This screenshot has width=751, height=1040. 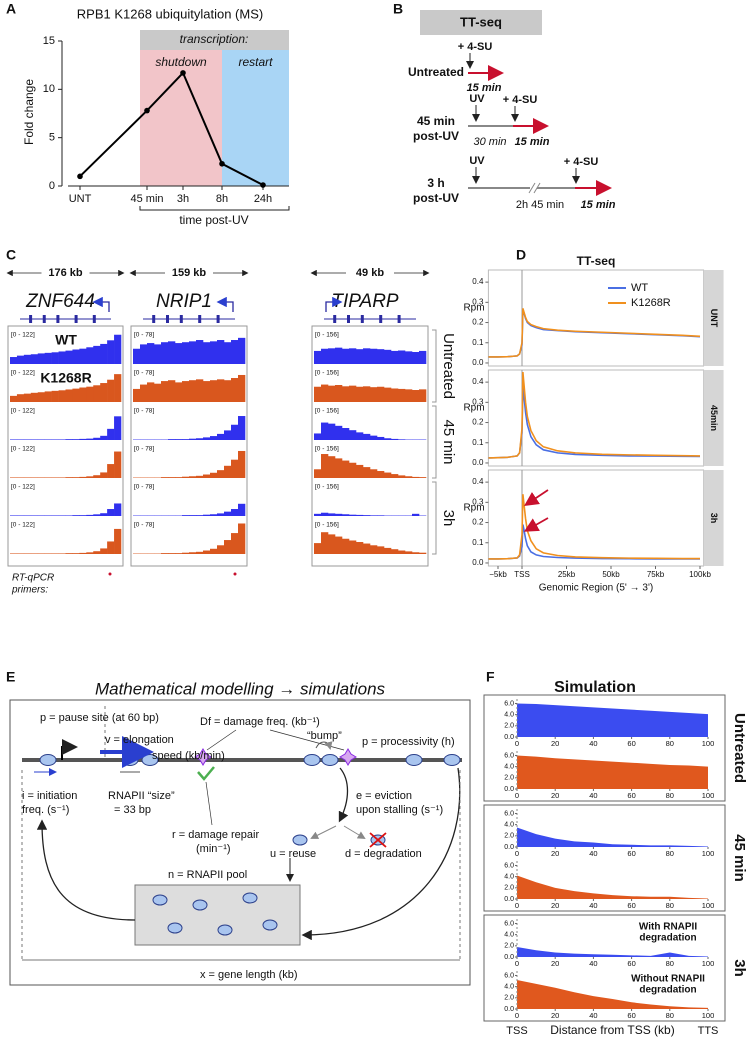 I want to click on pointer, so click(x=209, y=803).